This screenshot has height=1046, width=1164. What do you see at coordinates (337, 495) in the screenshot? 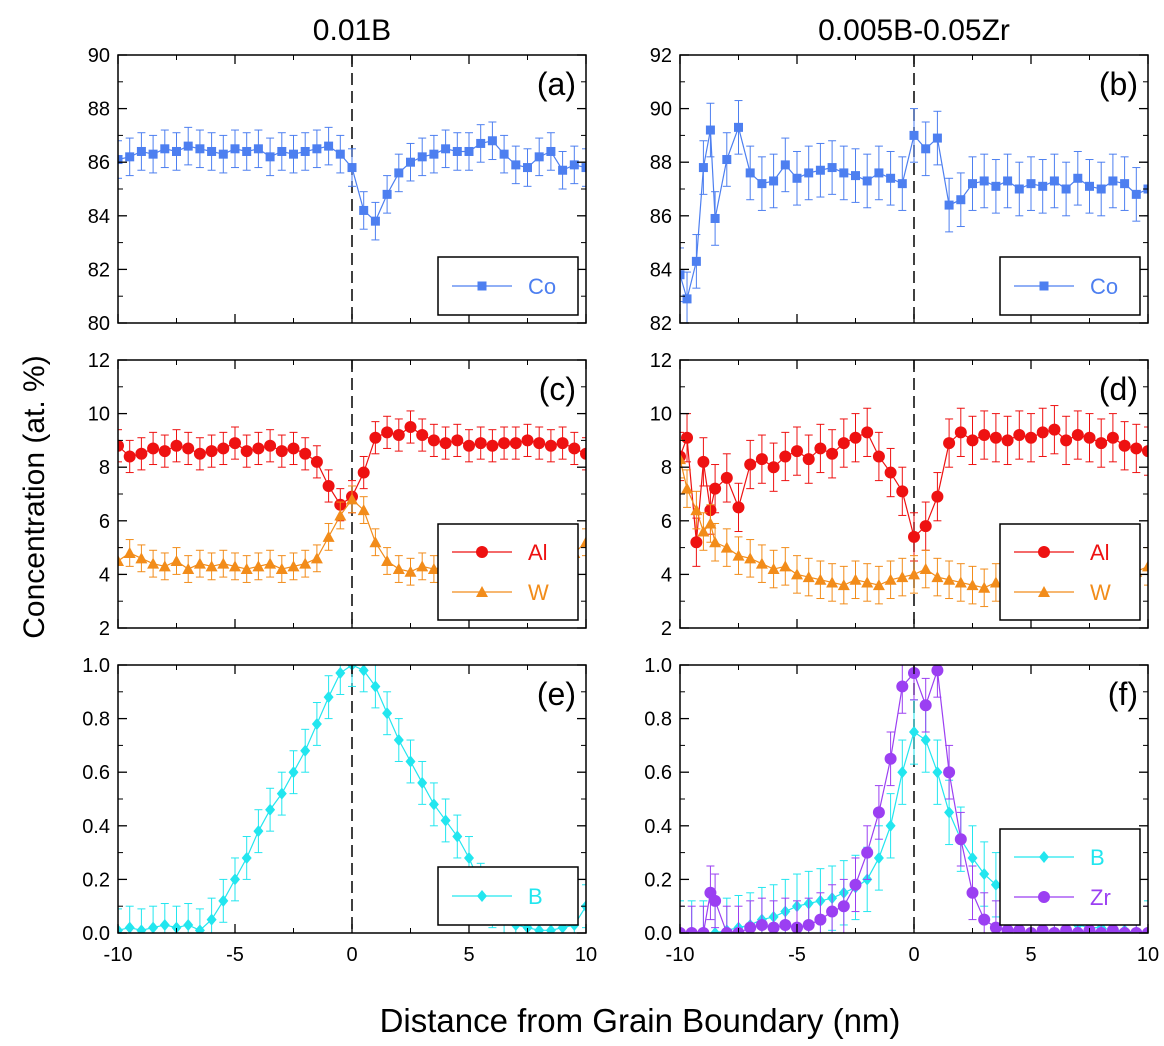
I see `panel-c: 2 4 6 8 10 12 (c) Al W` at bounding box center [337, 495].